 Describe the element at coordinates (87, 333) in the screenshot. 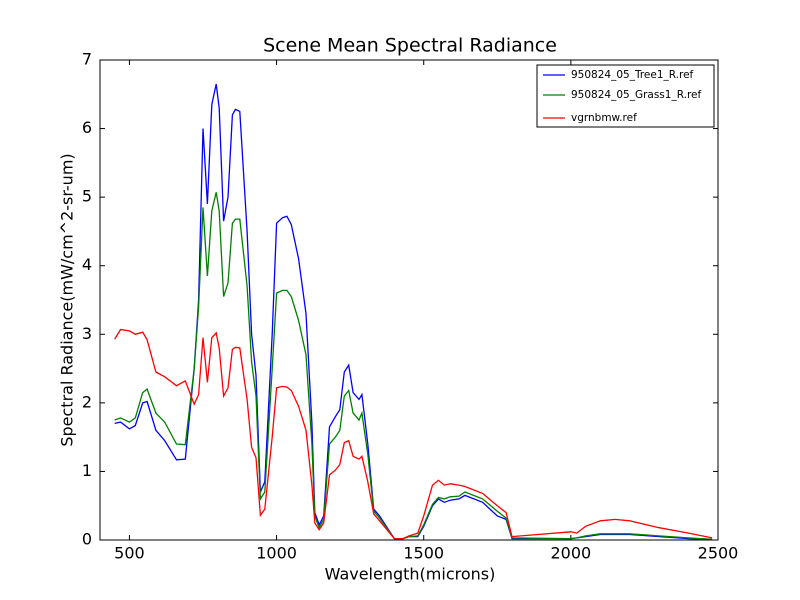

I see `y-tick-label: 3` at that location.